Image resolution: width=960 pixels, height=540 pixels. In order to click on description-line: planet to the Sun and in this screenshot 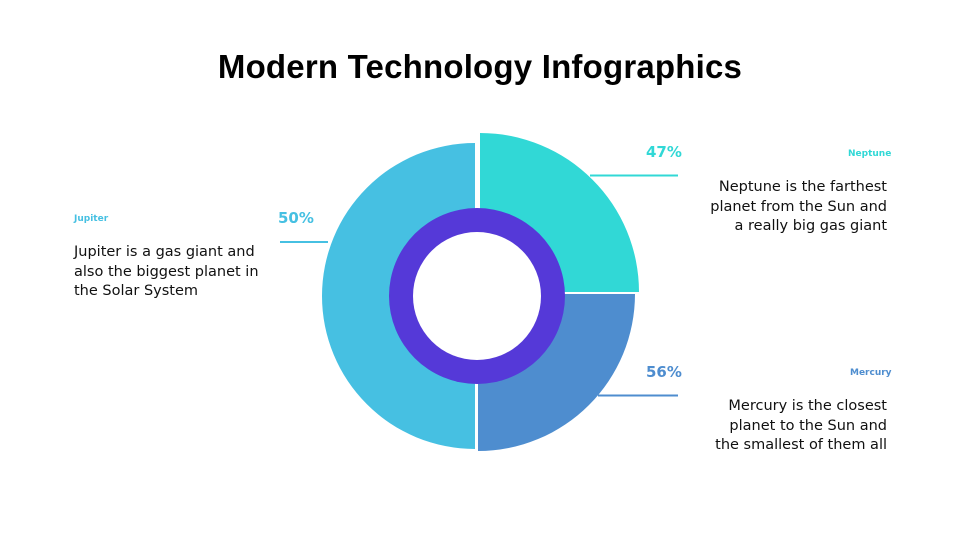, I will do `click(808, 425)`.